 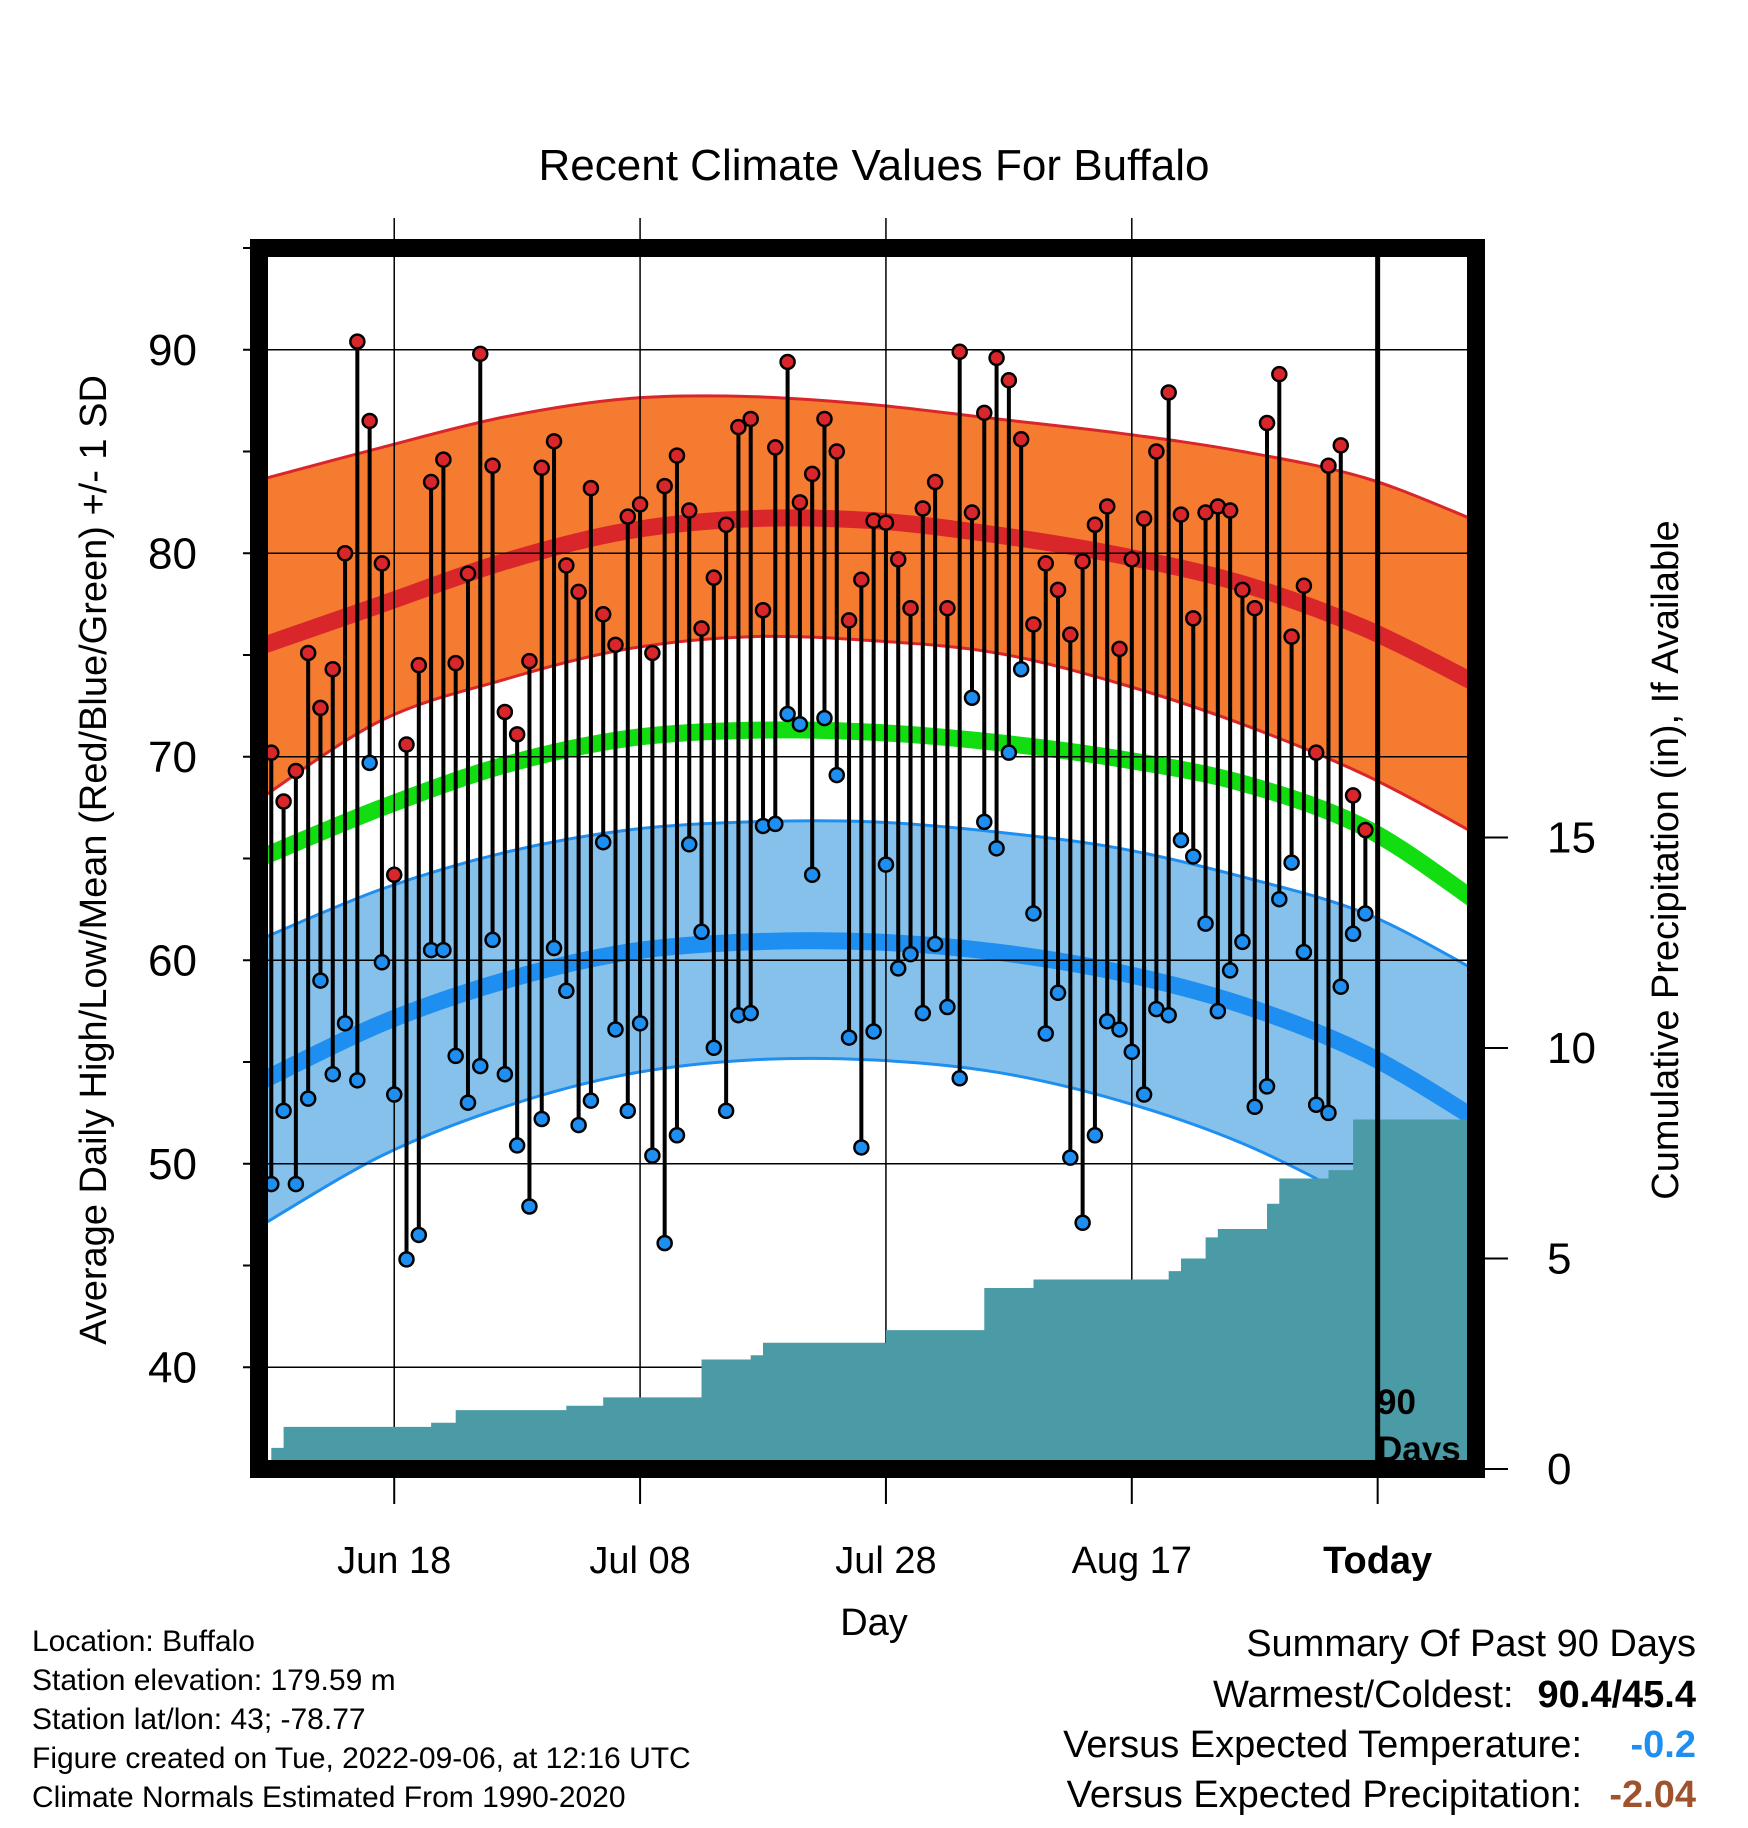 What do you see at coordinates (172, 757) in the screenshot?
I see `y-tick-label: 70` at bounding box center [172, 757].